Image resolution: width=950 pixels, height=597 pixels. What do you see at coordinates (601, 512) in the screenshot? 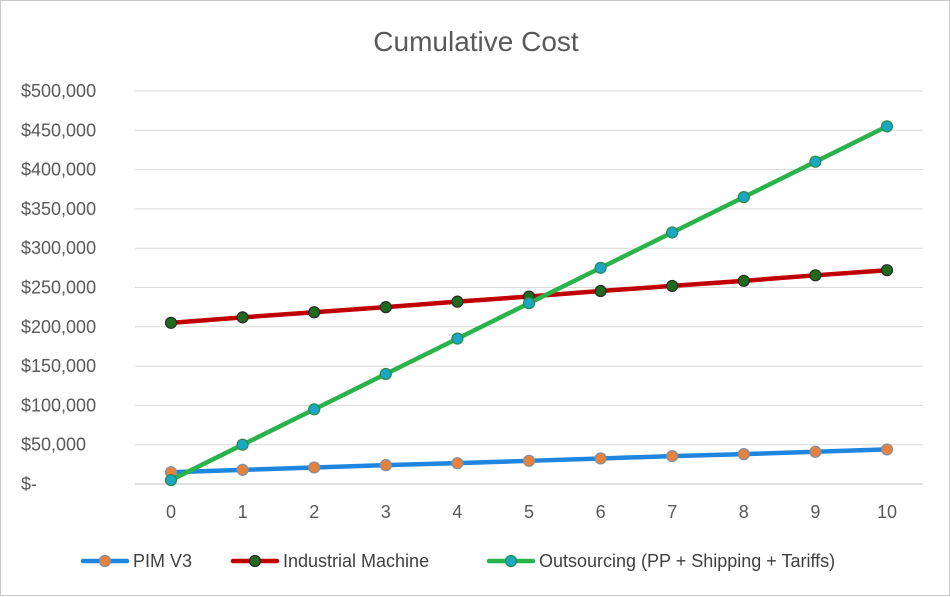
I see `x-tick-label: 6` at bounding box center [601, 512].